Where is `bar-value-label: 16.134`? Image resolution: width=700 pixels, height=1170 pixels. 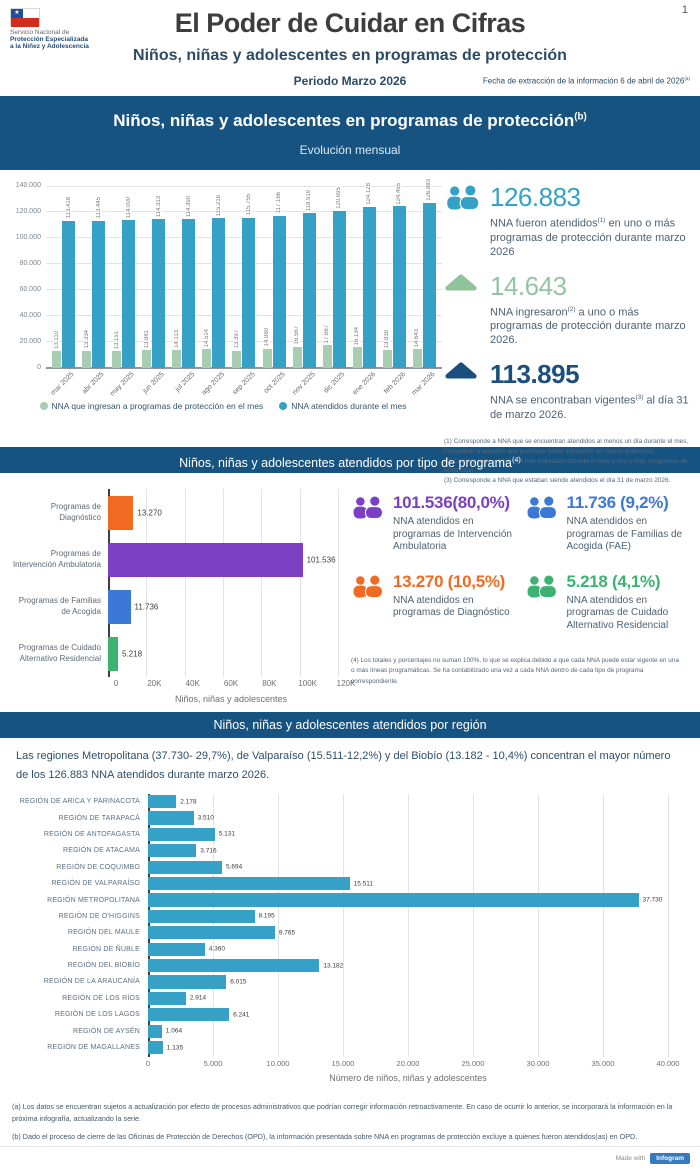
bar-value-label: 16.134 is located at coordinates (357, 335).